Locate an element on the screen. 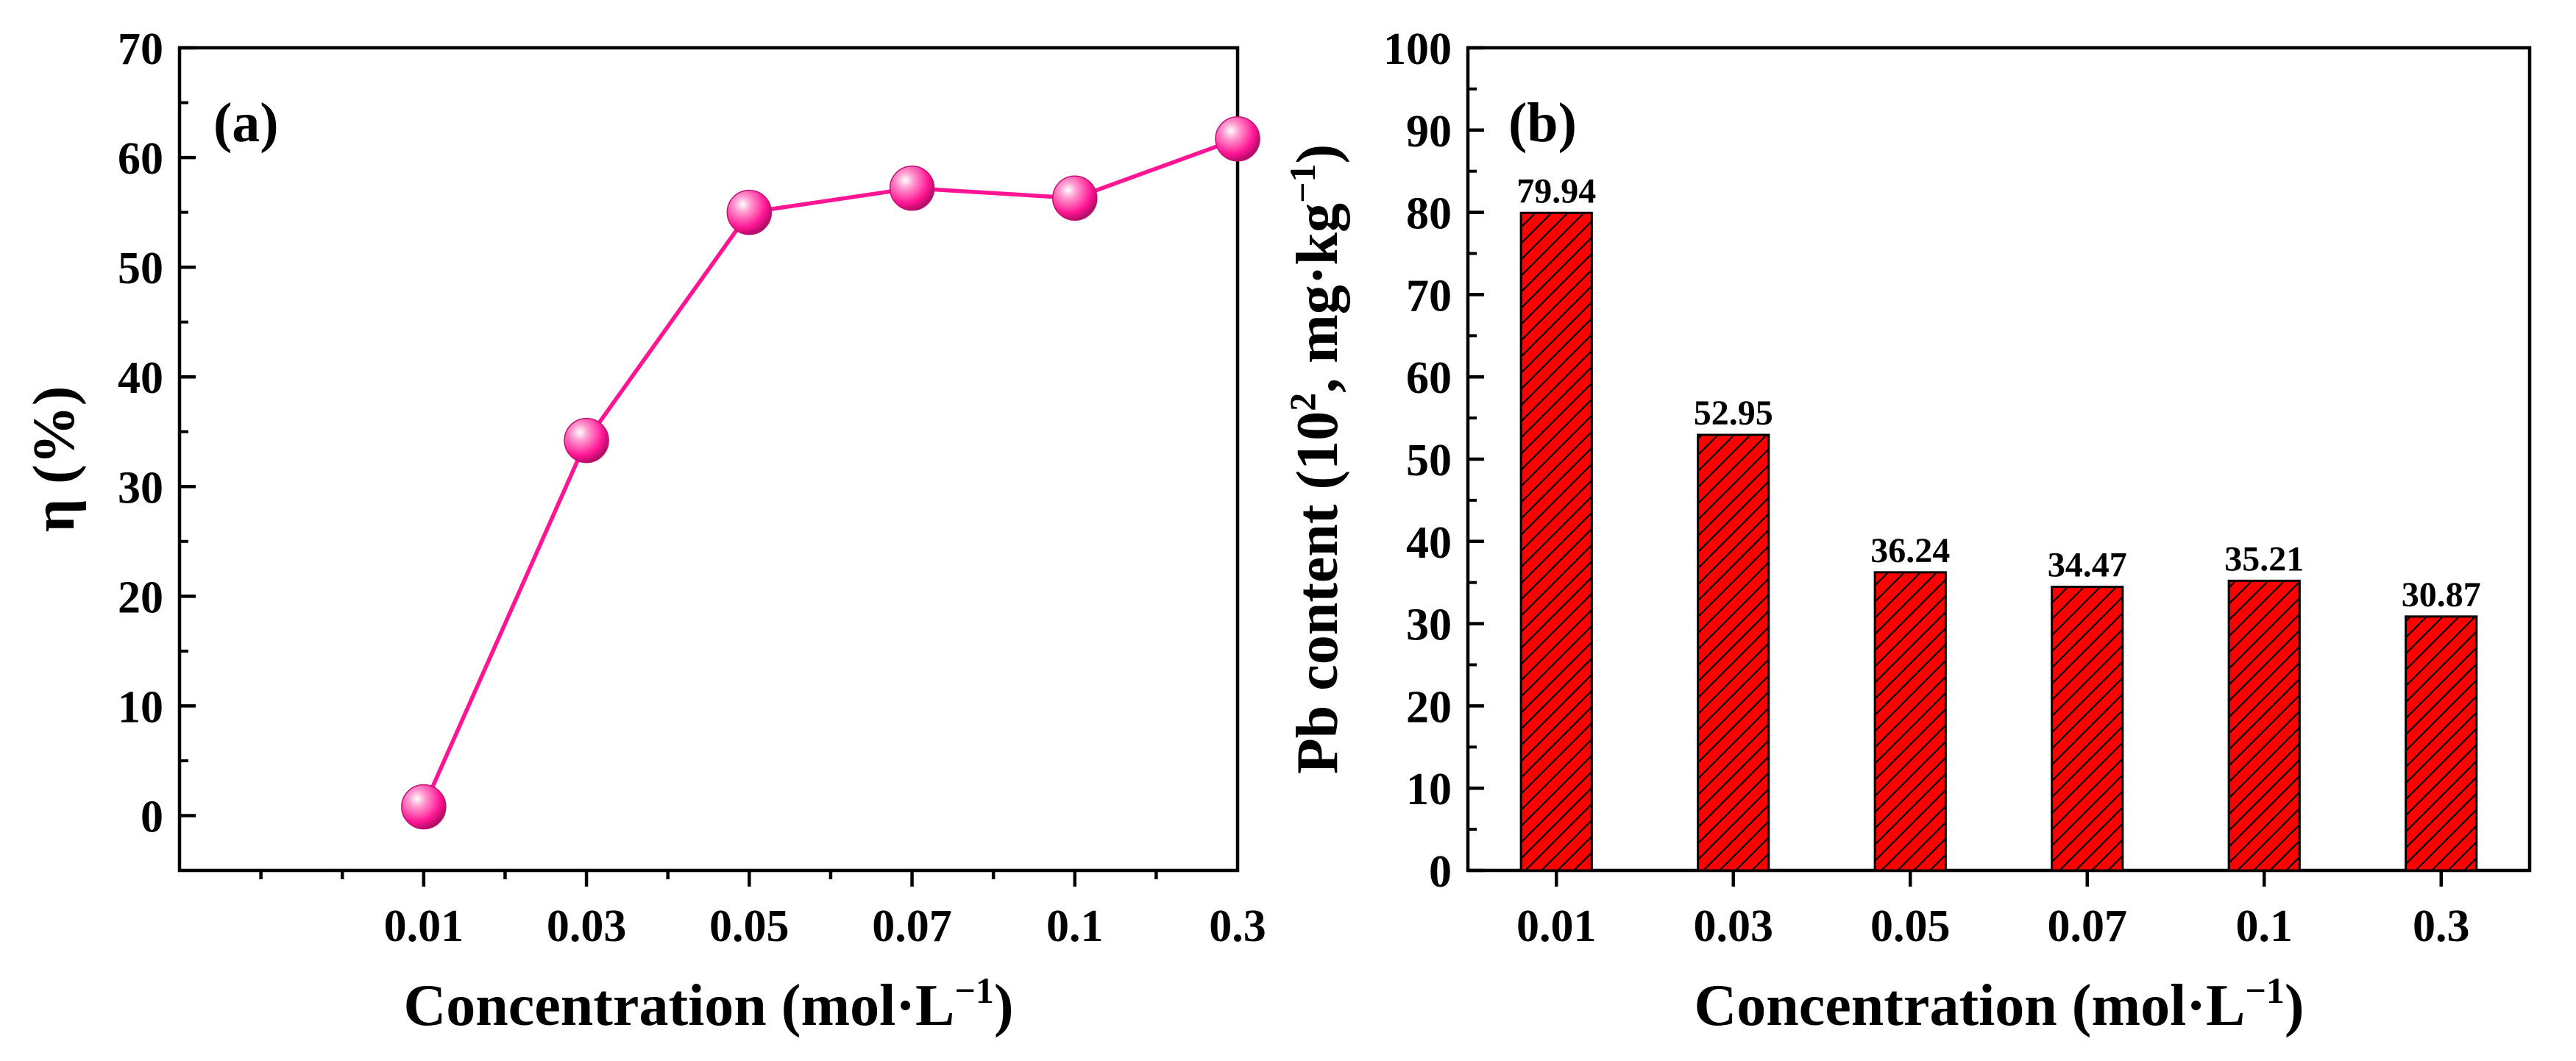  panel-a-x-tick-label: 0.3 is located at coordinates (1237, 926).